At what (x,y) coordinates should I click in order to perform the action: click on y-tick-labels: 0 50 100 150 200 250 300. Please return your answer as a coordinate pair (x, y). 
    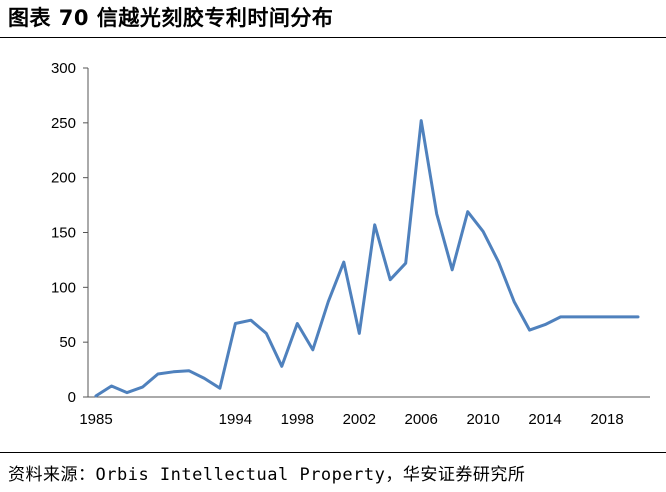
    Looking at the image, I should click on (63, 233).